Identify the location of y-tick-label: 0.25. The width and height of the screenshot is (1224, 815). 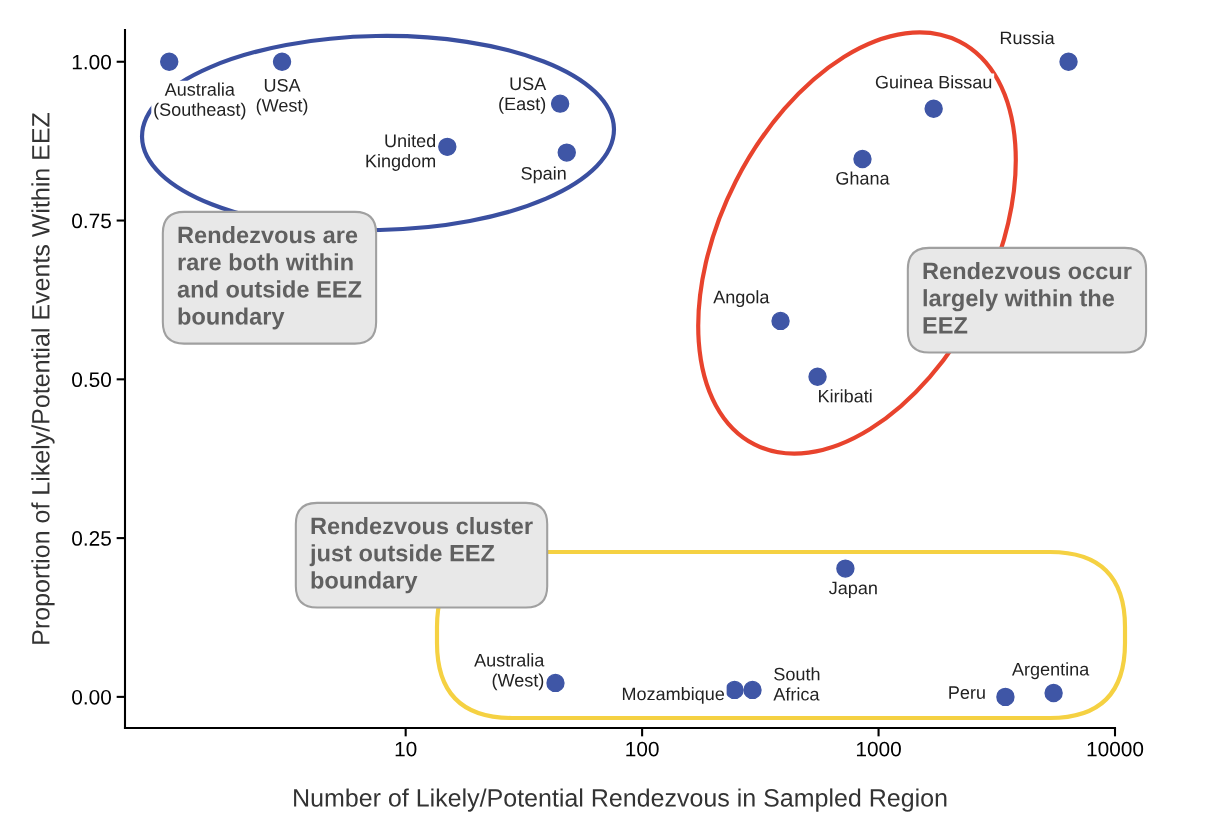
(91, 538).